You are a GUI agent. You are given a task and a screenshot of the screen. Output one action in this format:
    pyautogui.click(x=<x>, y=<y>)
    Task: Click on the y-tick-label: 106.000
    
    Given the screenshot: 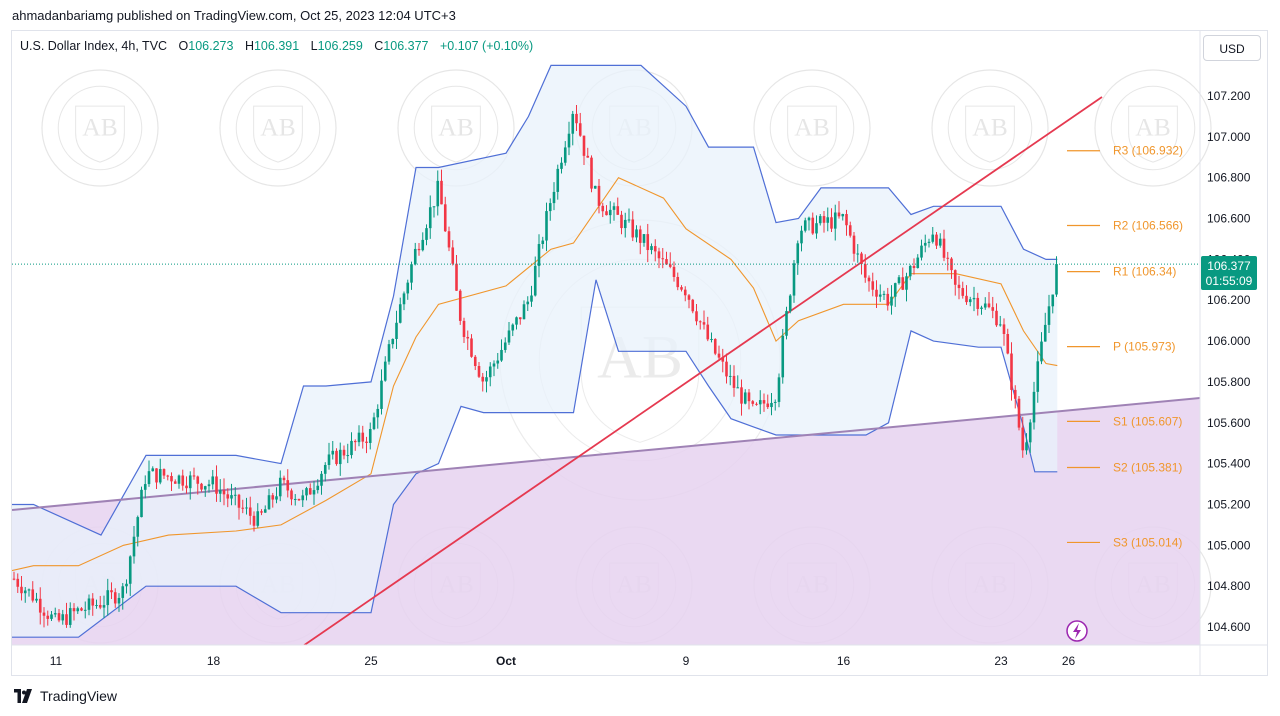 What is the action you would take?
    pyautogui.click(x=1229, y=341)
    